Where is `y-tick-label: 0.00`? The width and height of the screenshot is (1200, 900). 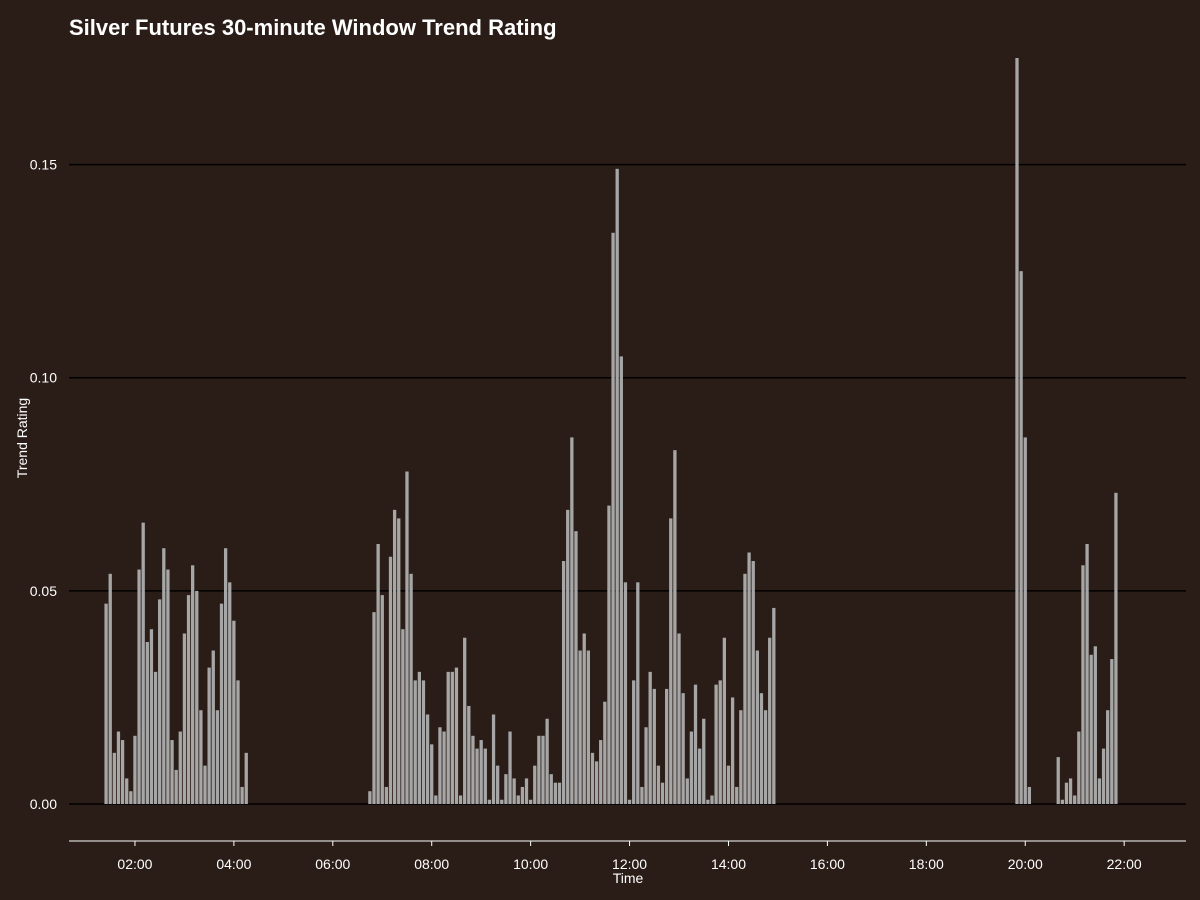
y-tick-label: 0.00 is located at coordinates (43, 804).